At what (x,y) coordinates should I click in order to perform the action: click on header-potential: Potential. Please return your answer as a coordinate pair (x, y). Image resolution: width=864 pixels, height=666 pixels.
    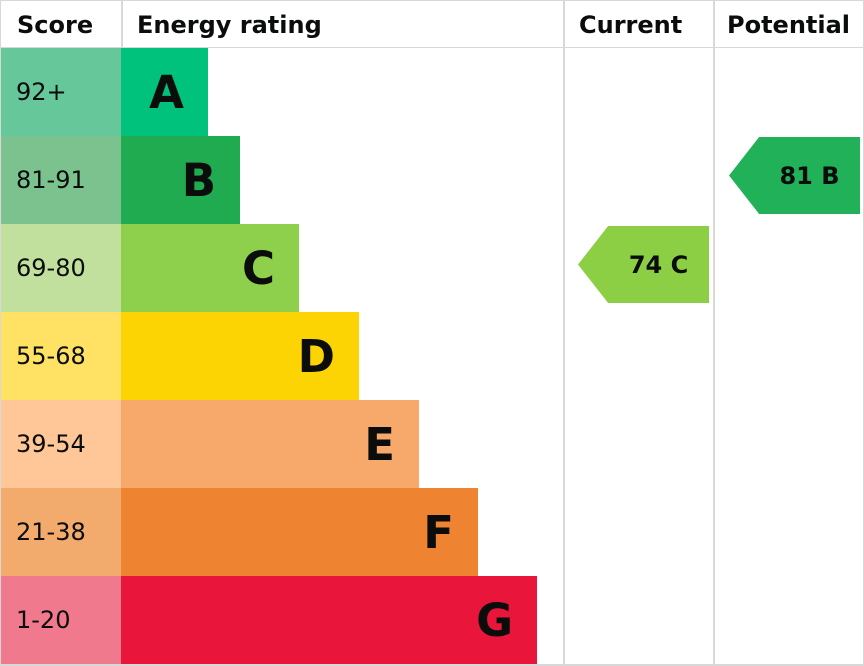
    Looking at the image, I should click on (789, 24).